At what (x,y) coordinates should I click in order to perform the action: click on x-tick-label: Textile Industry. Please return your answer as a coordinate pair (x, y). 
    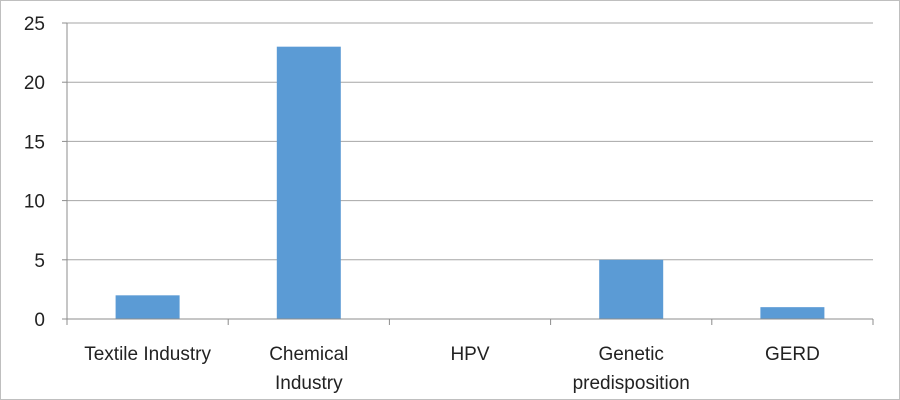
    Looking at the image, I should click on (147, 354).